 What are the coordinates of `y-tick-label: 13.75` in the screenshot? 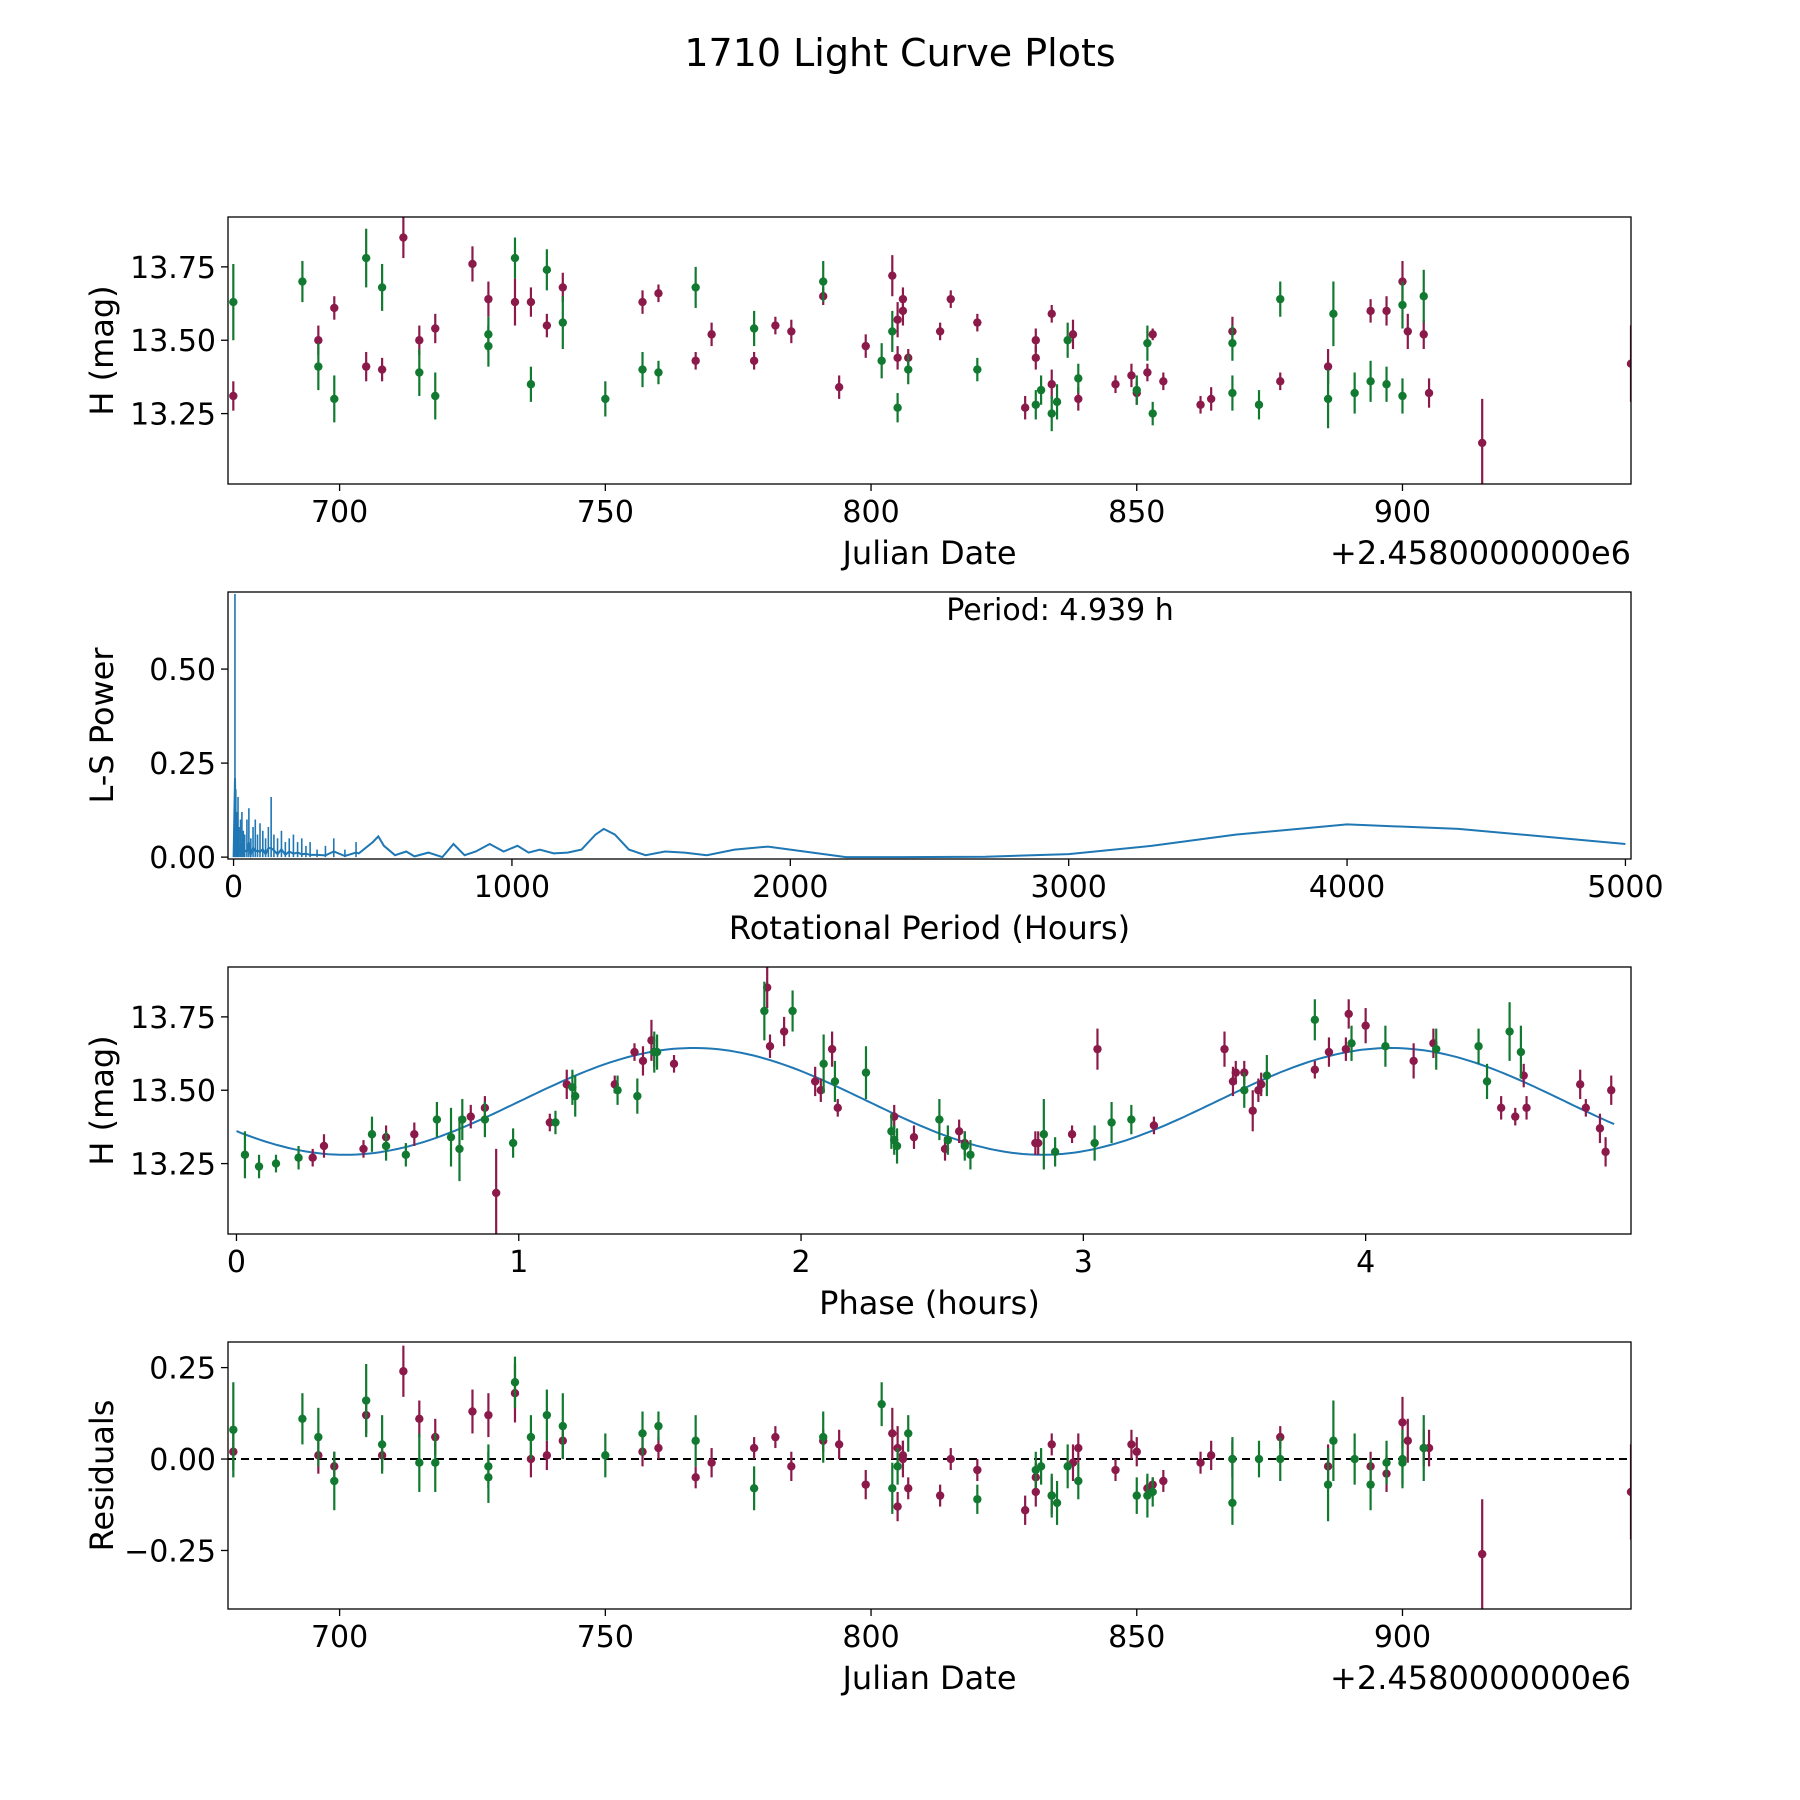 It's located at (173, 268).